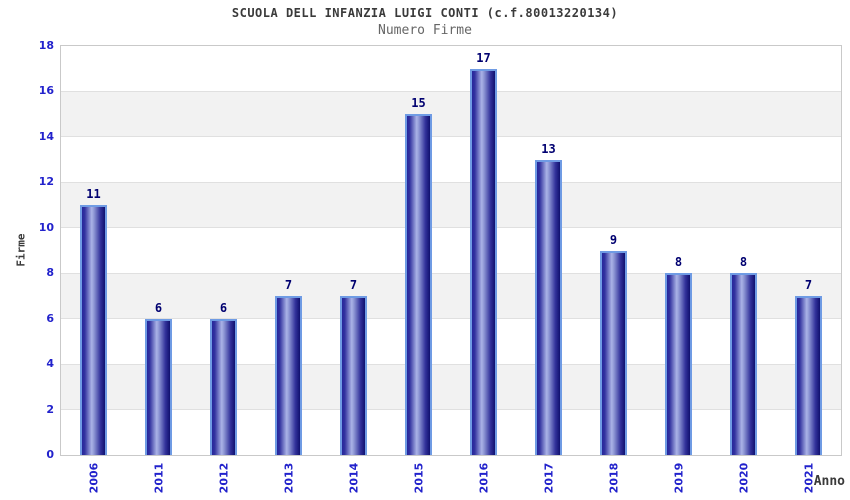 The width and height of the screenshot is (850, 500). Describe the element at coordinates (483, 478) in the screenshot. I see `x-tick-label: 2016` at that location.